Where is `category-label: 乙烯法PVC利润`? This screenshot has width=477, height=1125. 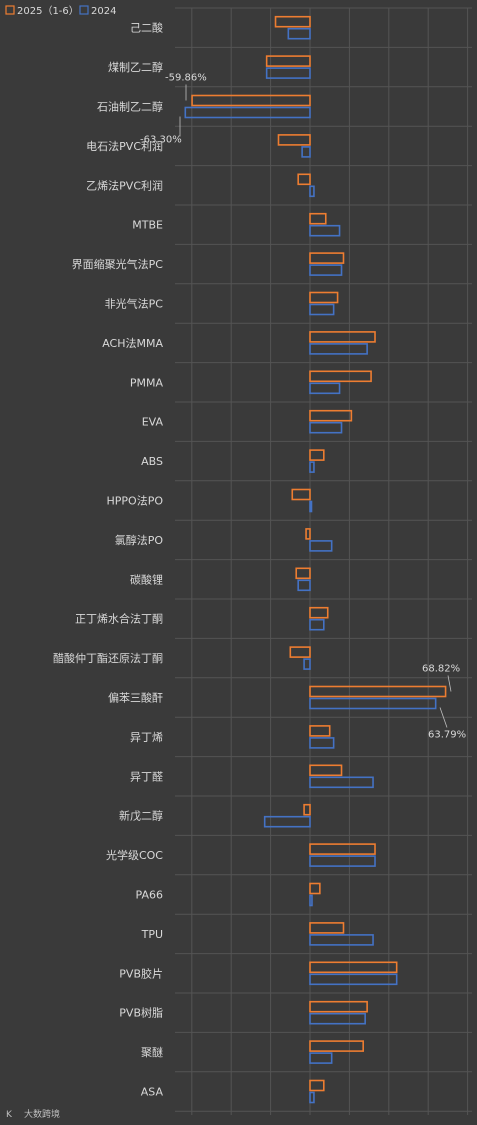
category-label: 乙烯法PVC利润 is located at coordinates (124, 185).